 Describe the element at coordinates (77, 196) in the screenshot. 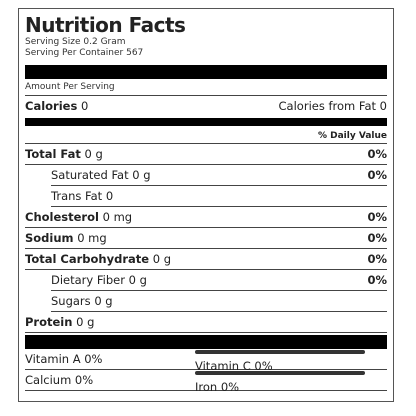

I see `nutrient-label: Trans Fat` at that location.